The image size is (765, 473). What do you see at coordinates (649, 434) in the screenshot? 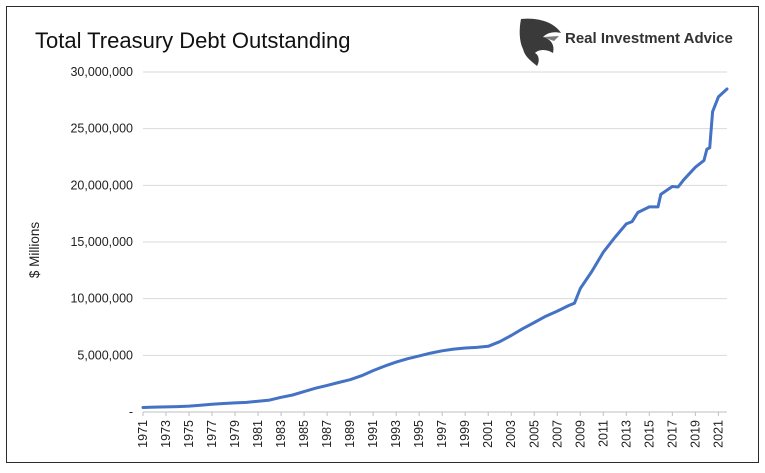
I see `x-tick-label: 2015` at bounding box center [649, 434].